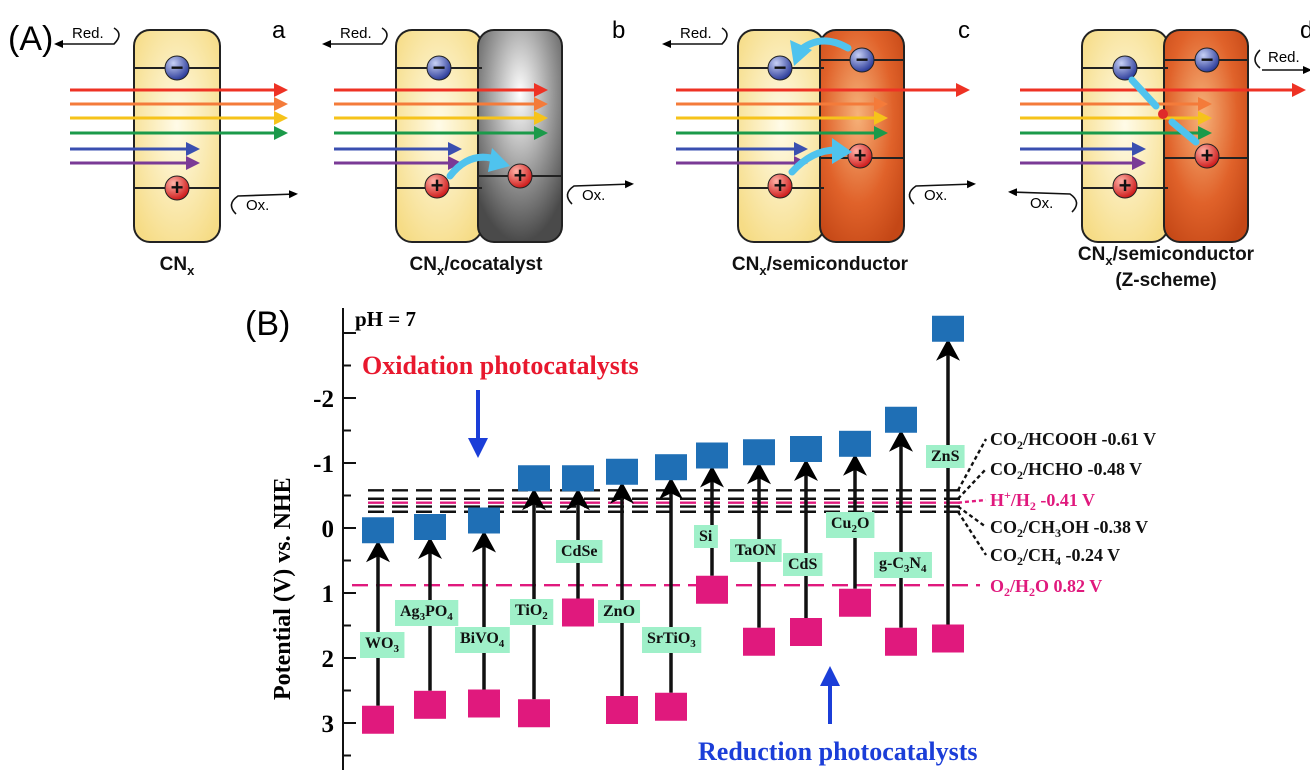 Image resolution: width=1310 pixels, height=770 pixels. I want to click on redox-label-3: H+/H2 -0.41 V, so click(1042, 500).